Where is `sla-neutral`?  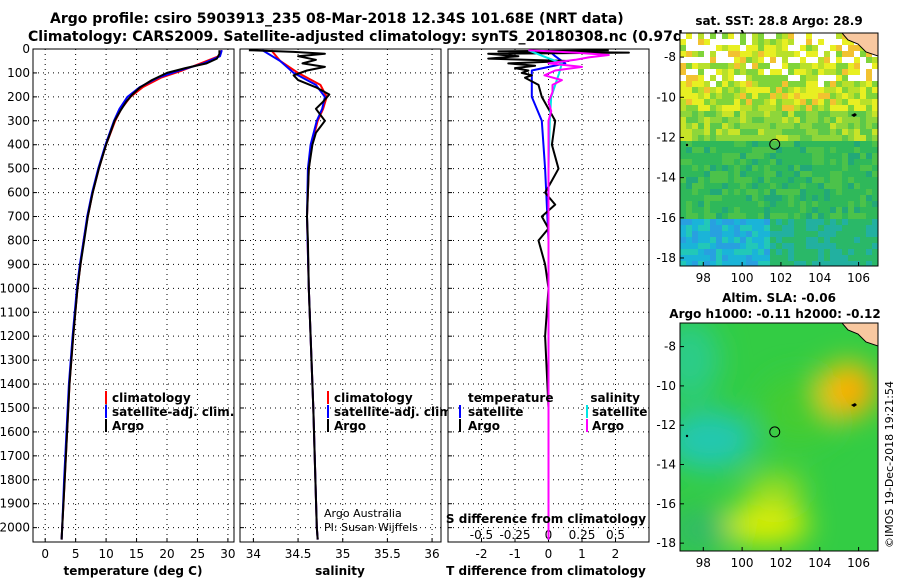 sla-neutral is located at coordinates (705, 529).